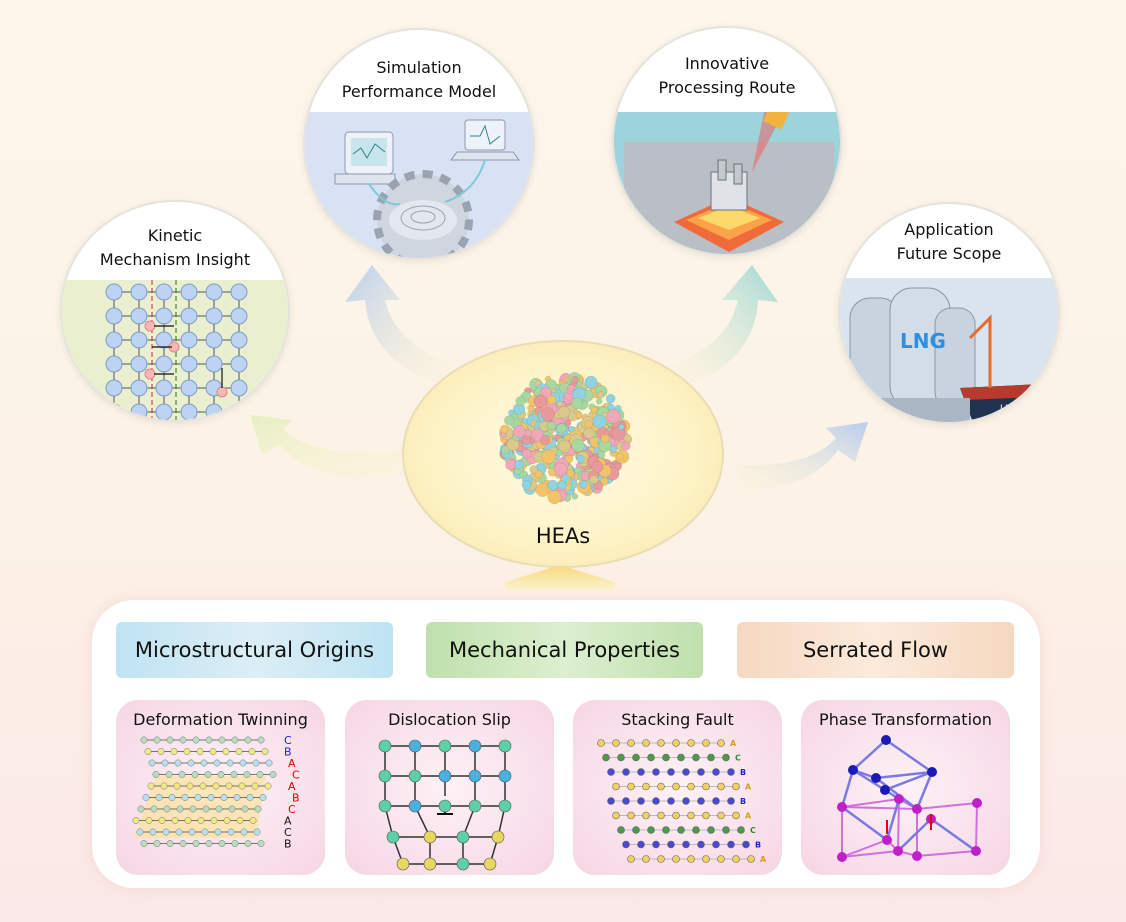  I want to click on category-microstructural-origins: Microstructural Origins, so click(254, 650).